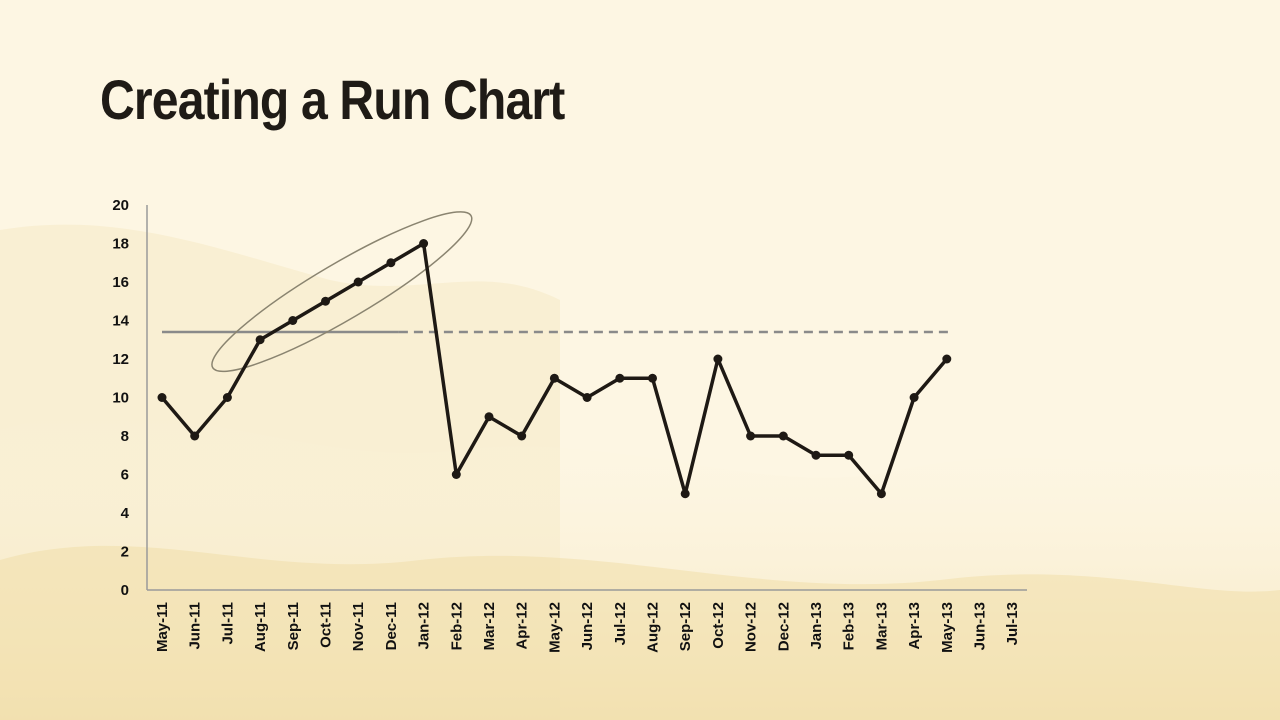 The image size is (1280, 720). What do you see at coordinates (293, 626) in the screenshot?
I see `x-tick-label: Sep-11` at bounding box center [293, 626].